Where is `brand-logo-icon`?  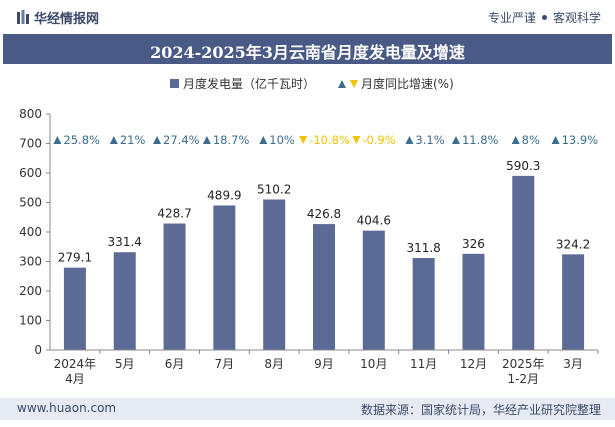
brand-logo-icon is located at coordinates (23, 17).